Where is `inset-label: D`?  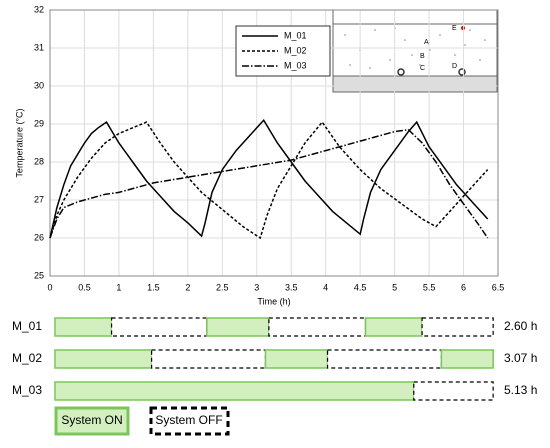 inset-label: D is located at coordinates (454, 66).